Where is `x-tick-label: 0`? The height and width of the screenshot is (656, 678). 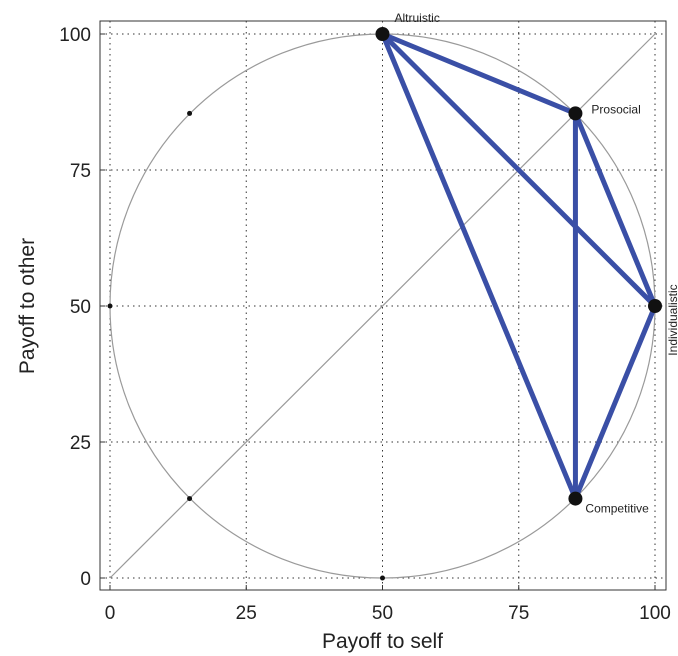 x-tick-label: 0 is located at coordinates (110, 613).